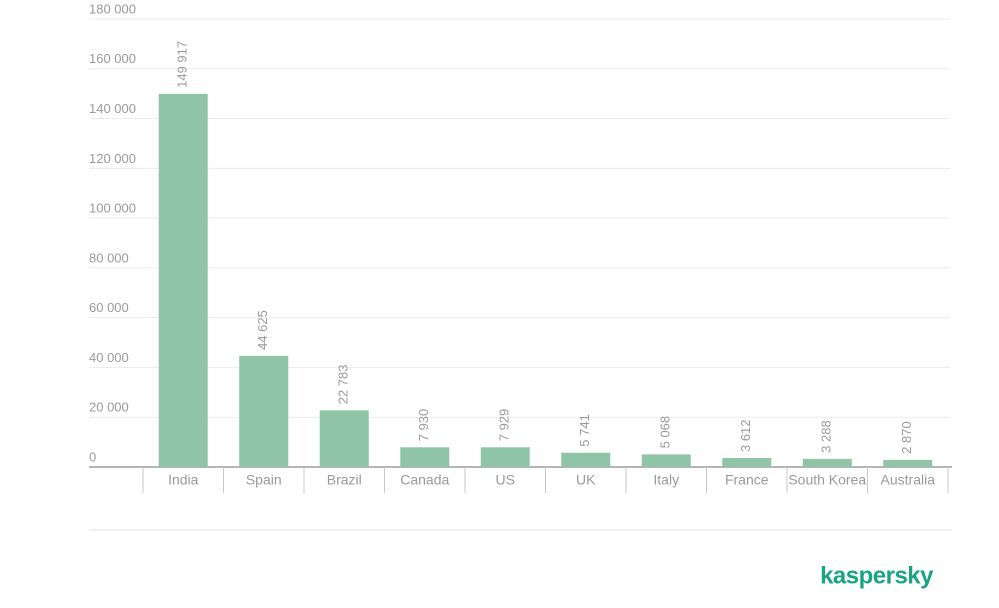 This screenshot has width=999, height=608. I want to click on value-label: 149 917, so click(182, 64).